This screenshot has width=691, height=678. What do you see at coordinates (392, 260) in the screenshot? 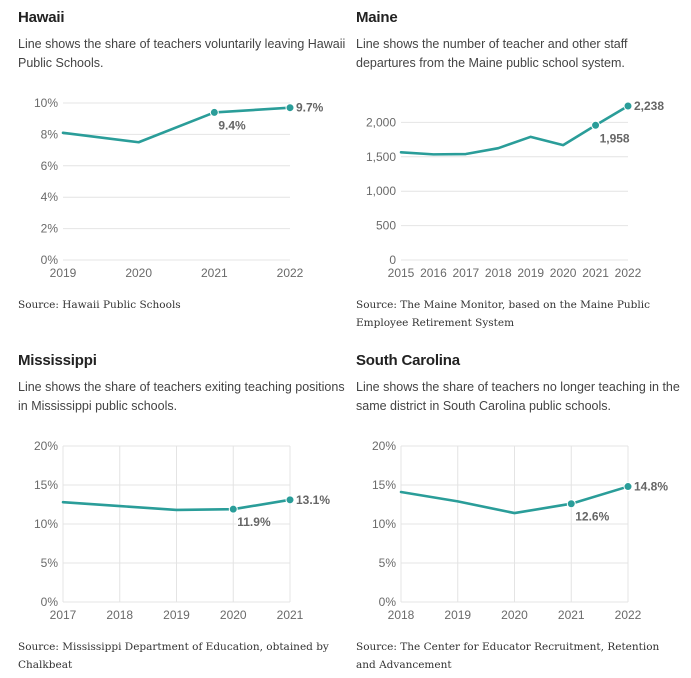
I see `line-chart-maine-ytick-label: 0` at bounding box center [392, 260].